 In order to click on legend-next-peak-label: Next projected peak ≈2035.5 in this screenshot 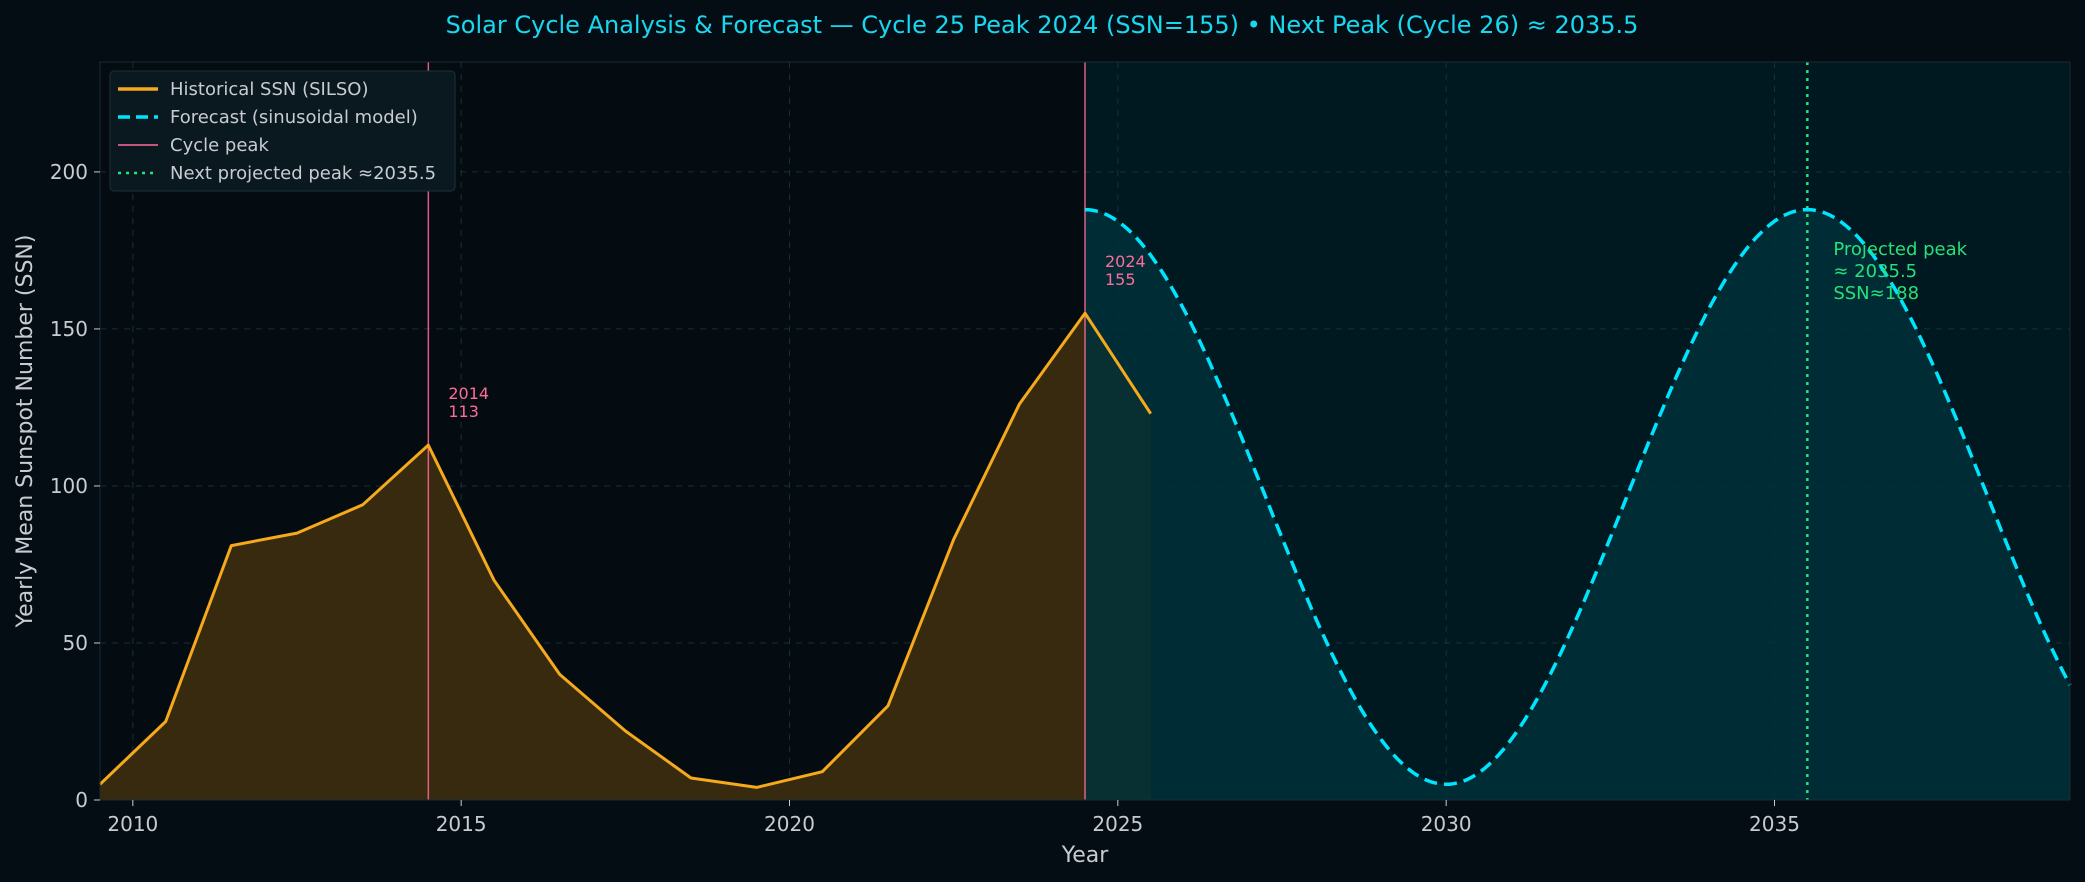, I will do `click(303, 173)`.